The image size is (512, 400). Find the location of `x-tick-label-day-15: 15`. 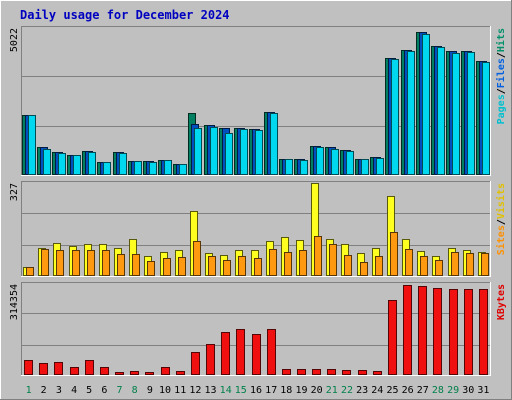

x-tick-label-day-15: 15 is located at coordinates (241, 390).